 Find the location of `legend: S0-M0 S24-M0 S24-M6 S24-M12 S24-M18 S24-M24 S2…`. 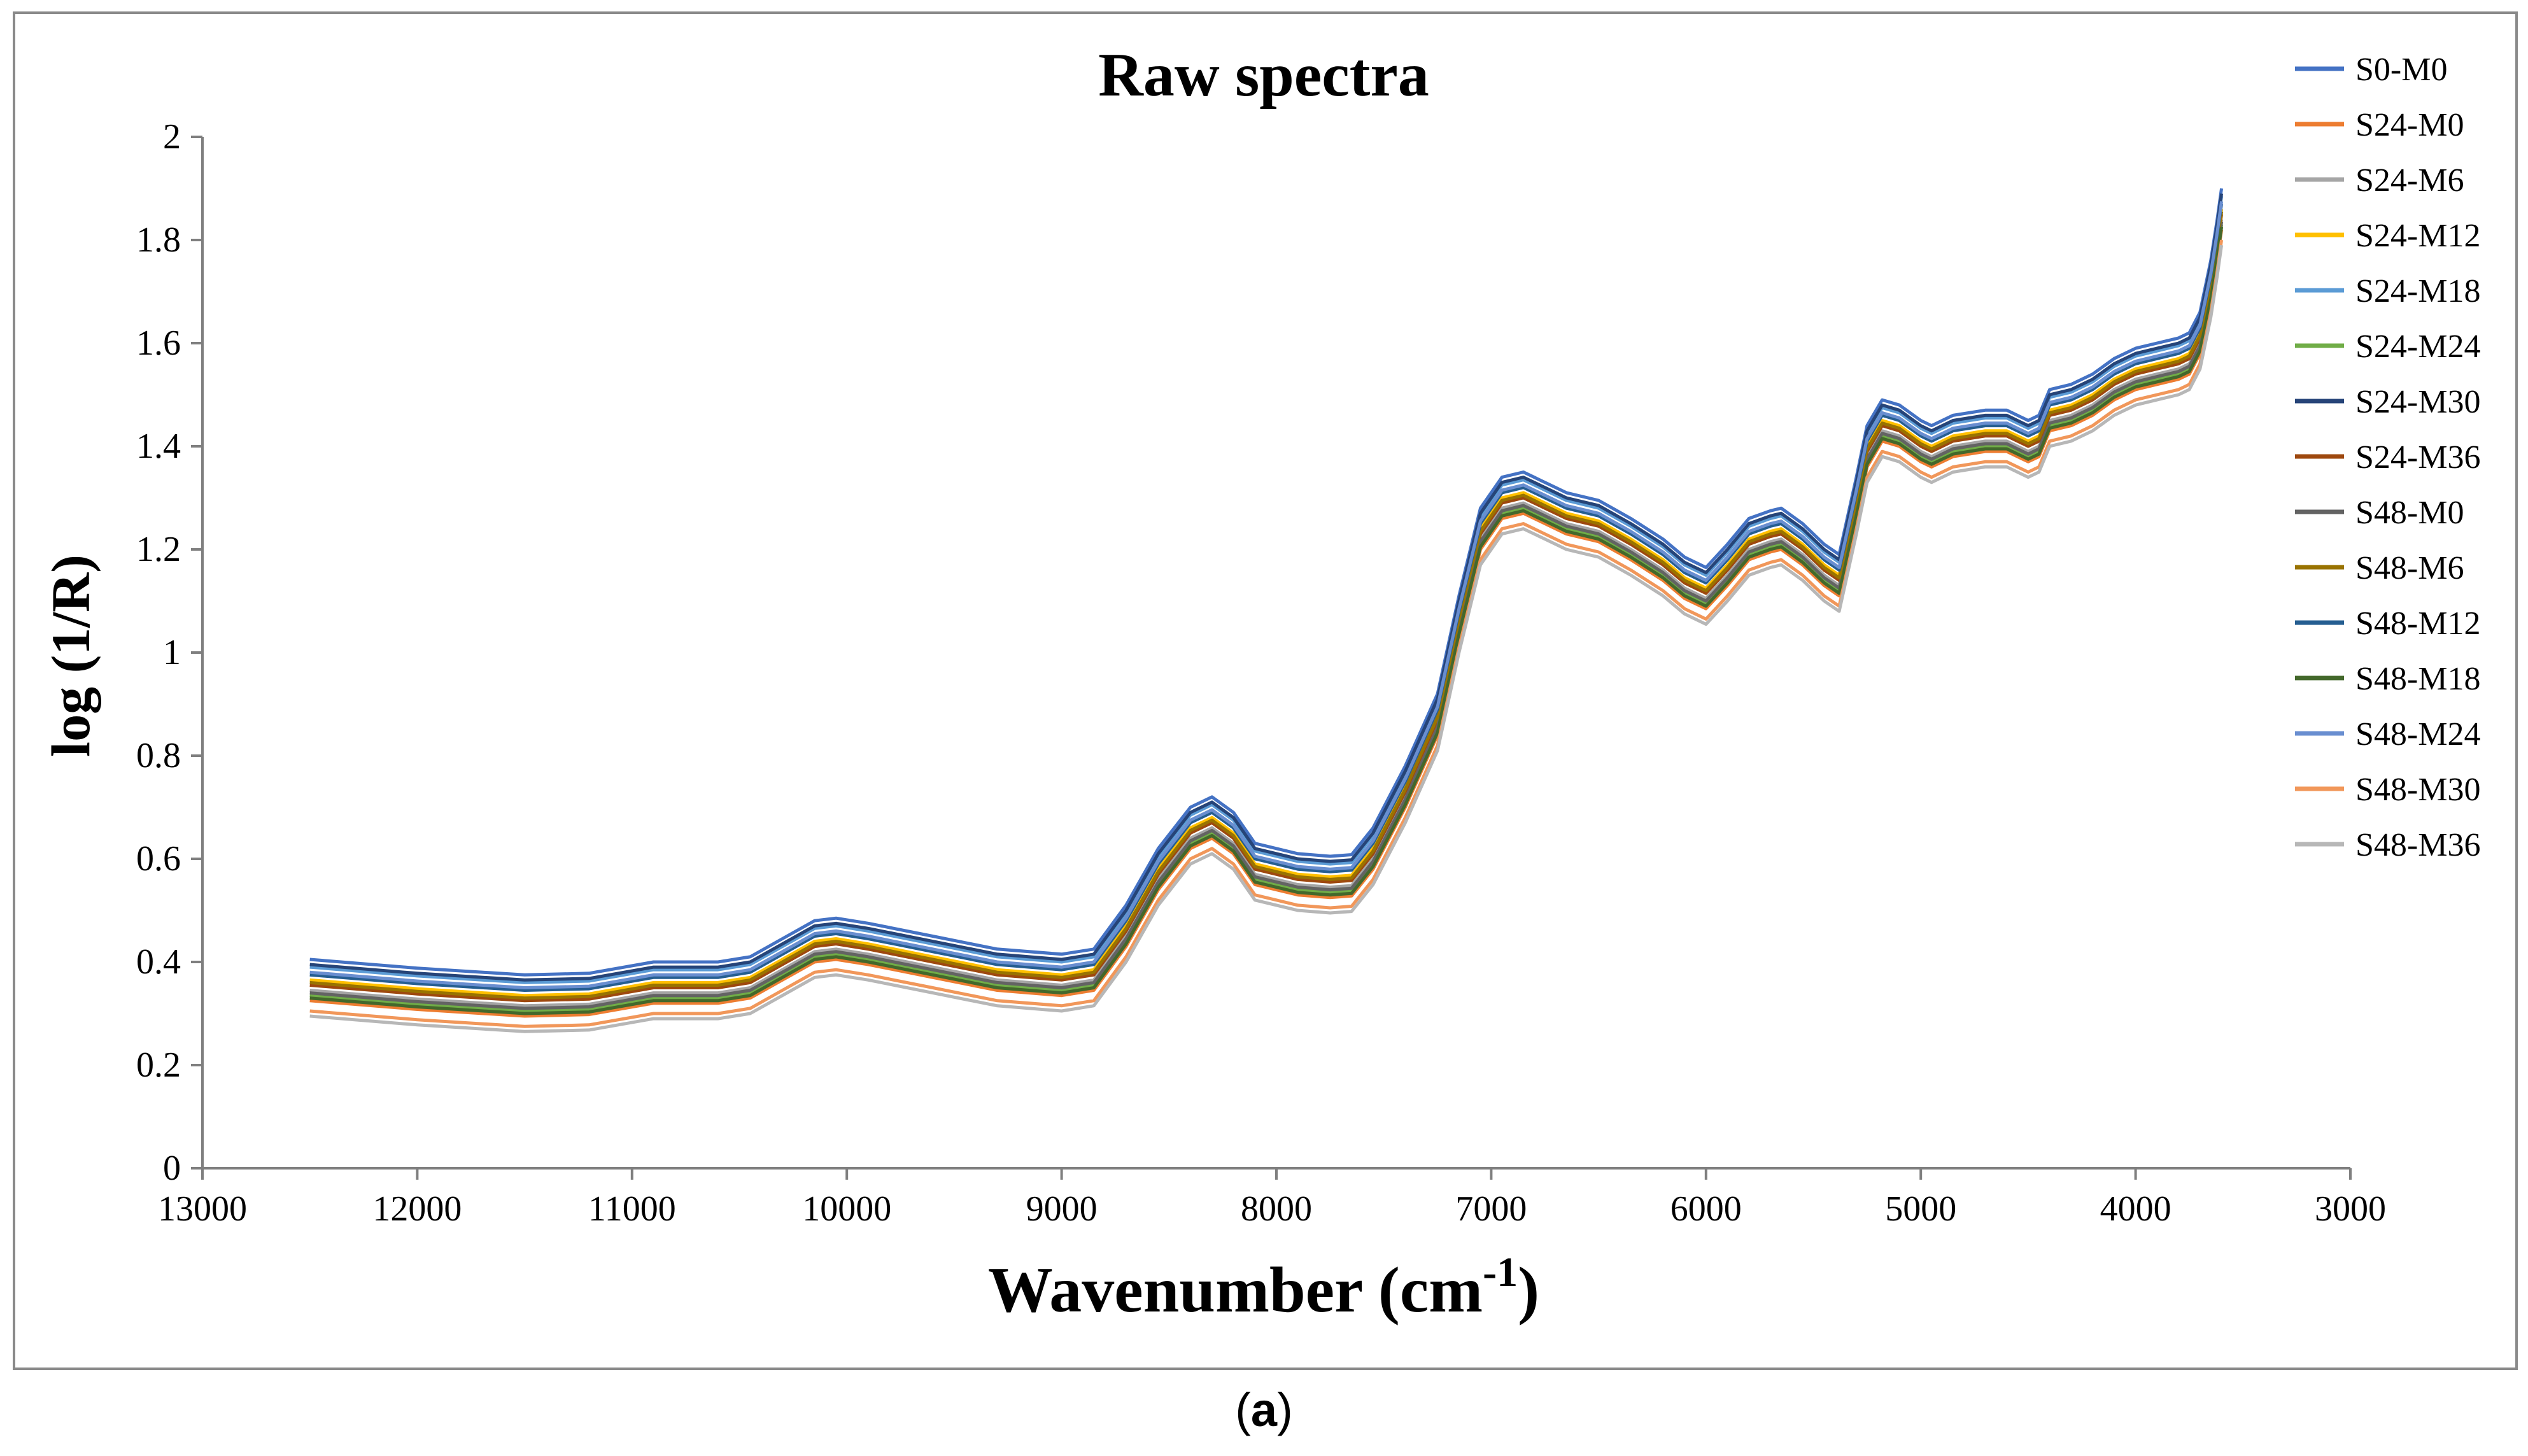

legend: S0-M0 S24-M0 S24-M6 S24-M12 S24-M18 S24-M24 S2… is located at coordinates (2387, 457).